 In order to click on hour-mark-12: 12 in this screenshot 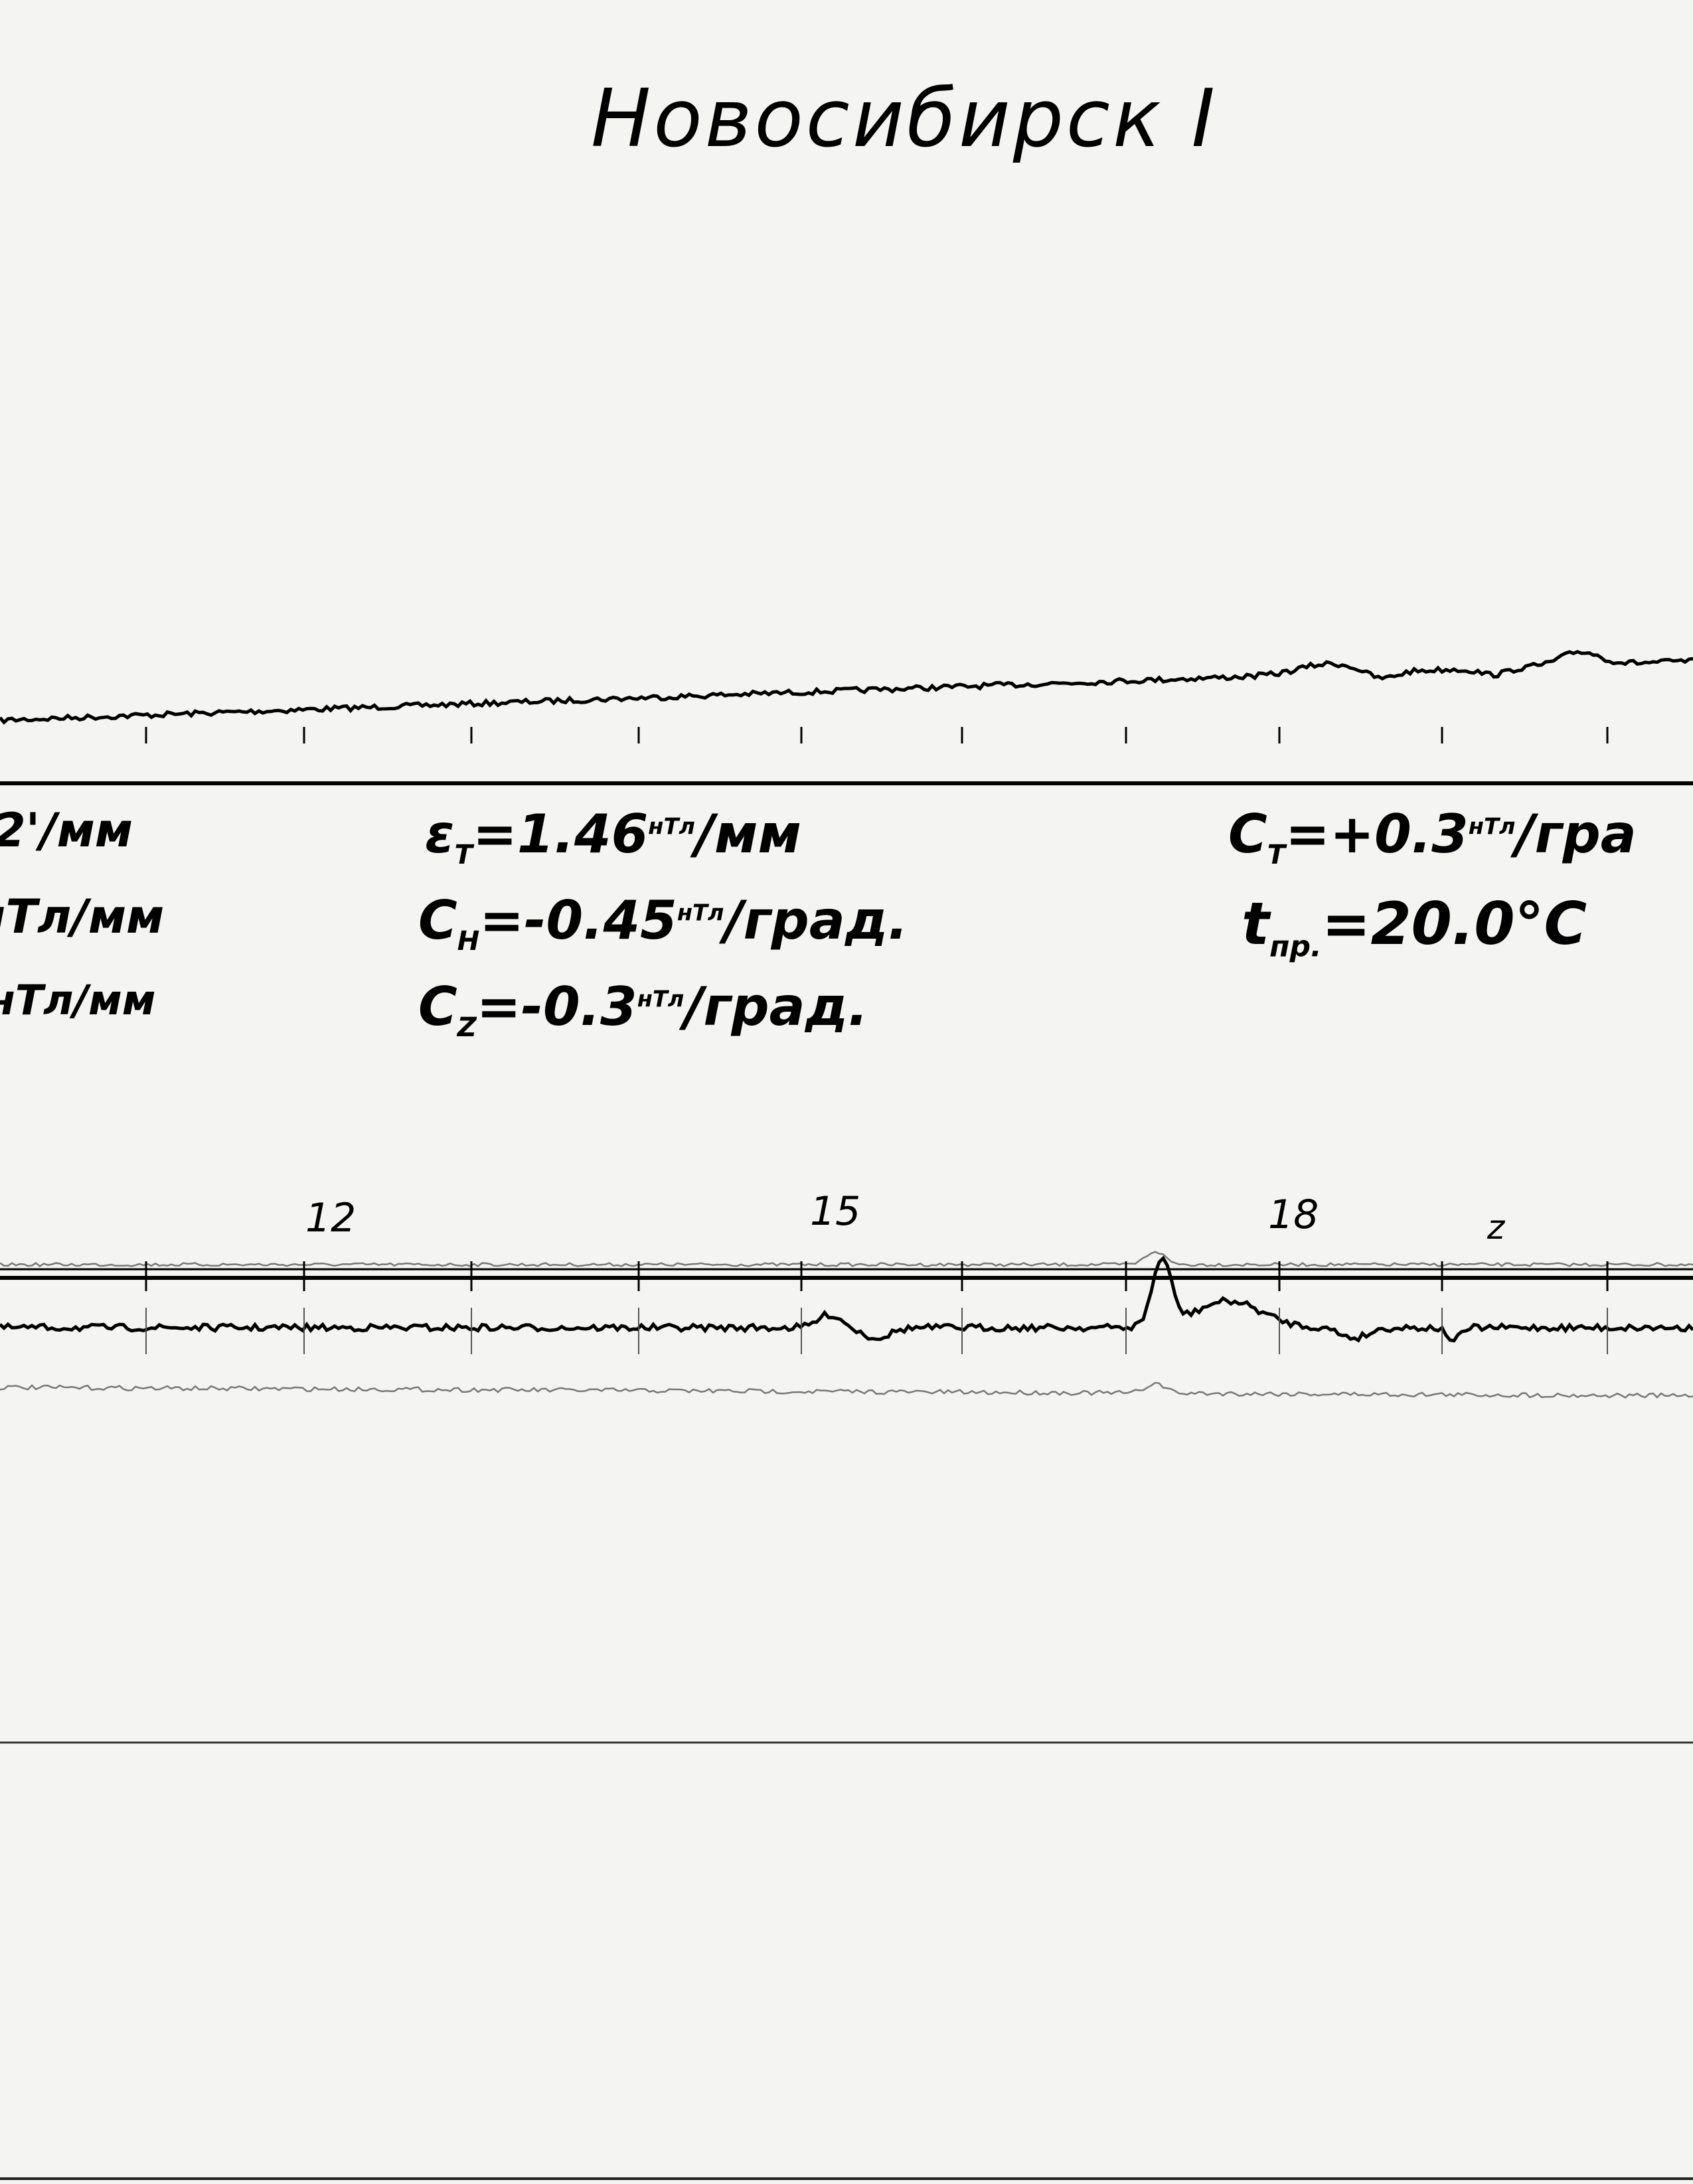, I will do `click(331, 1218)`.